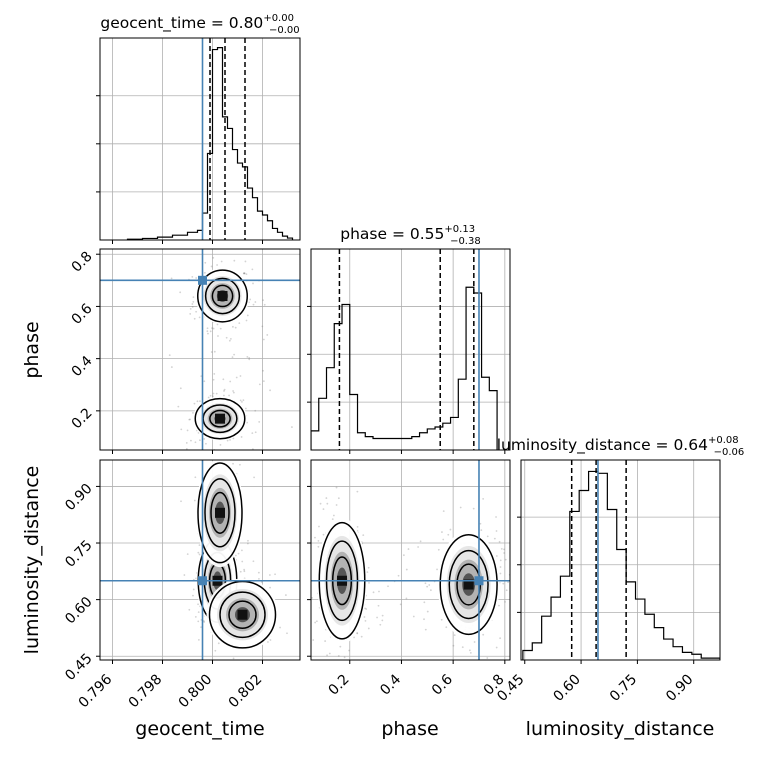 The width and height of the screenshot is (760, 760). What do you see at coordinates (479, 581) in the screenshot?
I see `truth-marker` at bounding box center [479, 581].